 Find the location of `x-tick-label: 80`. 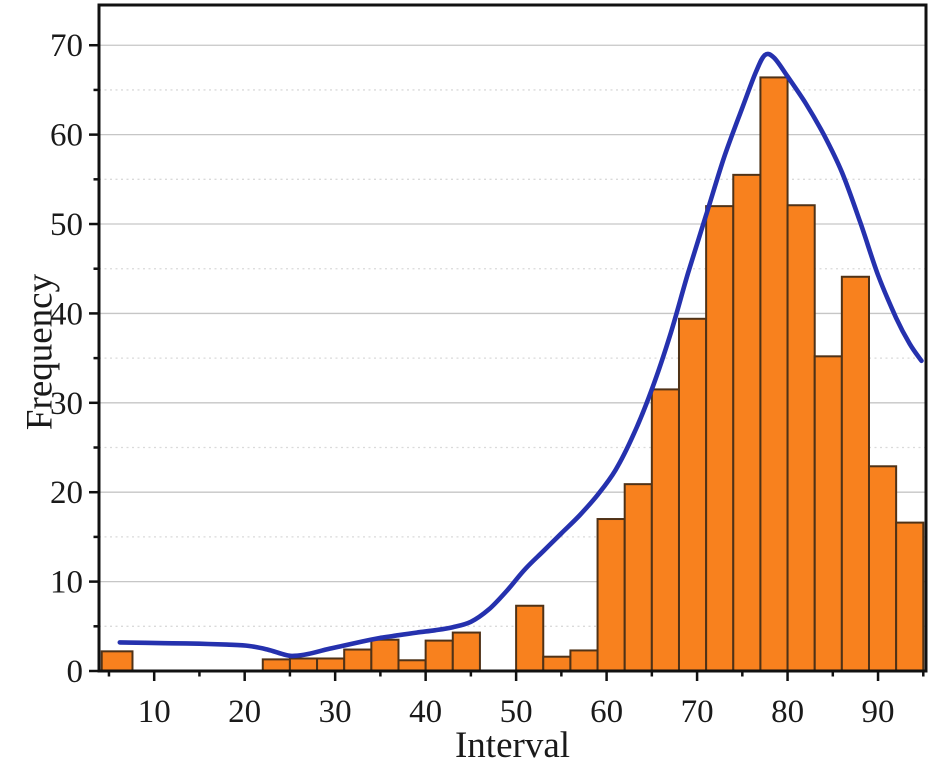

x-tick-label: 80 is located at coordinates (787, 712).